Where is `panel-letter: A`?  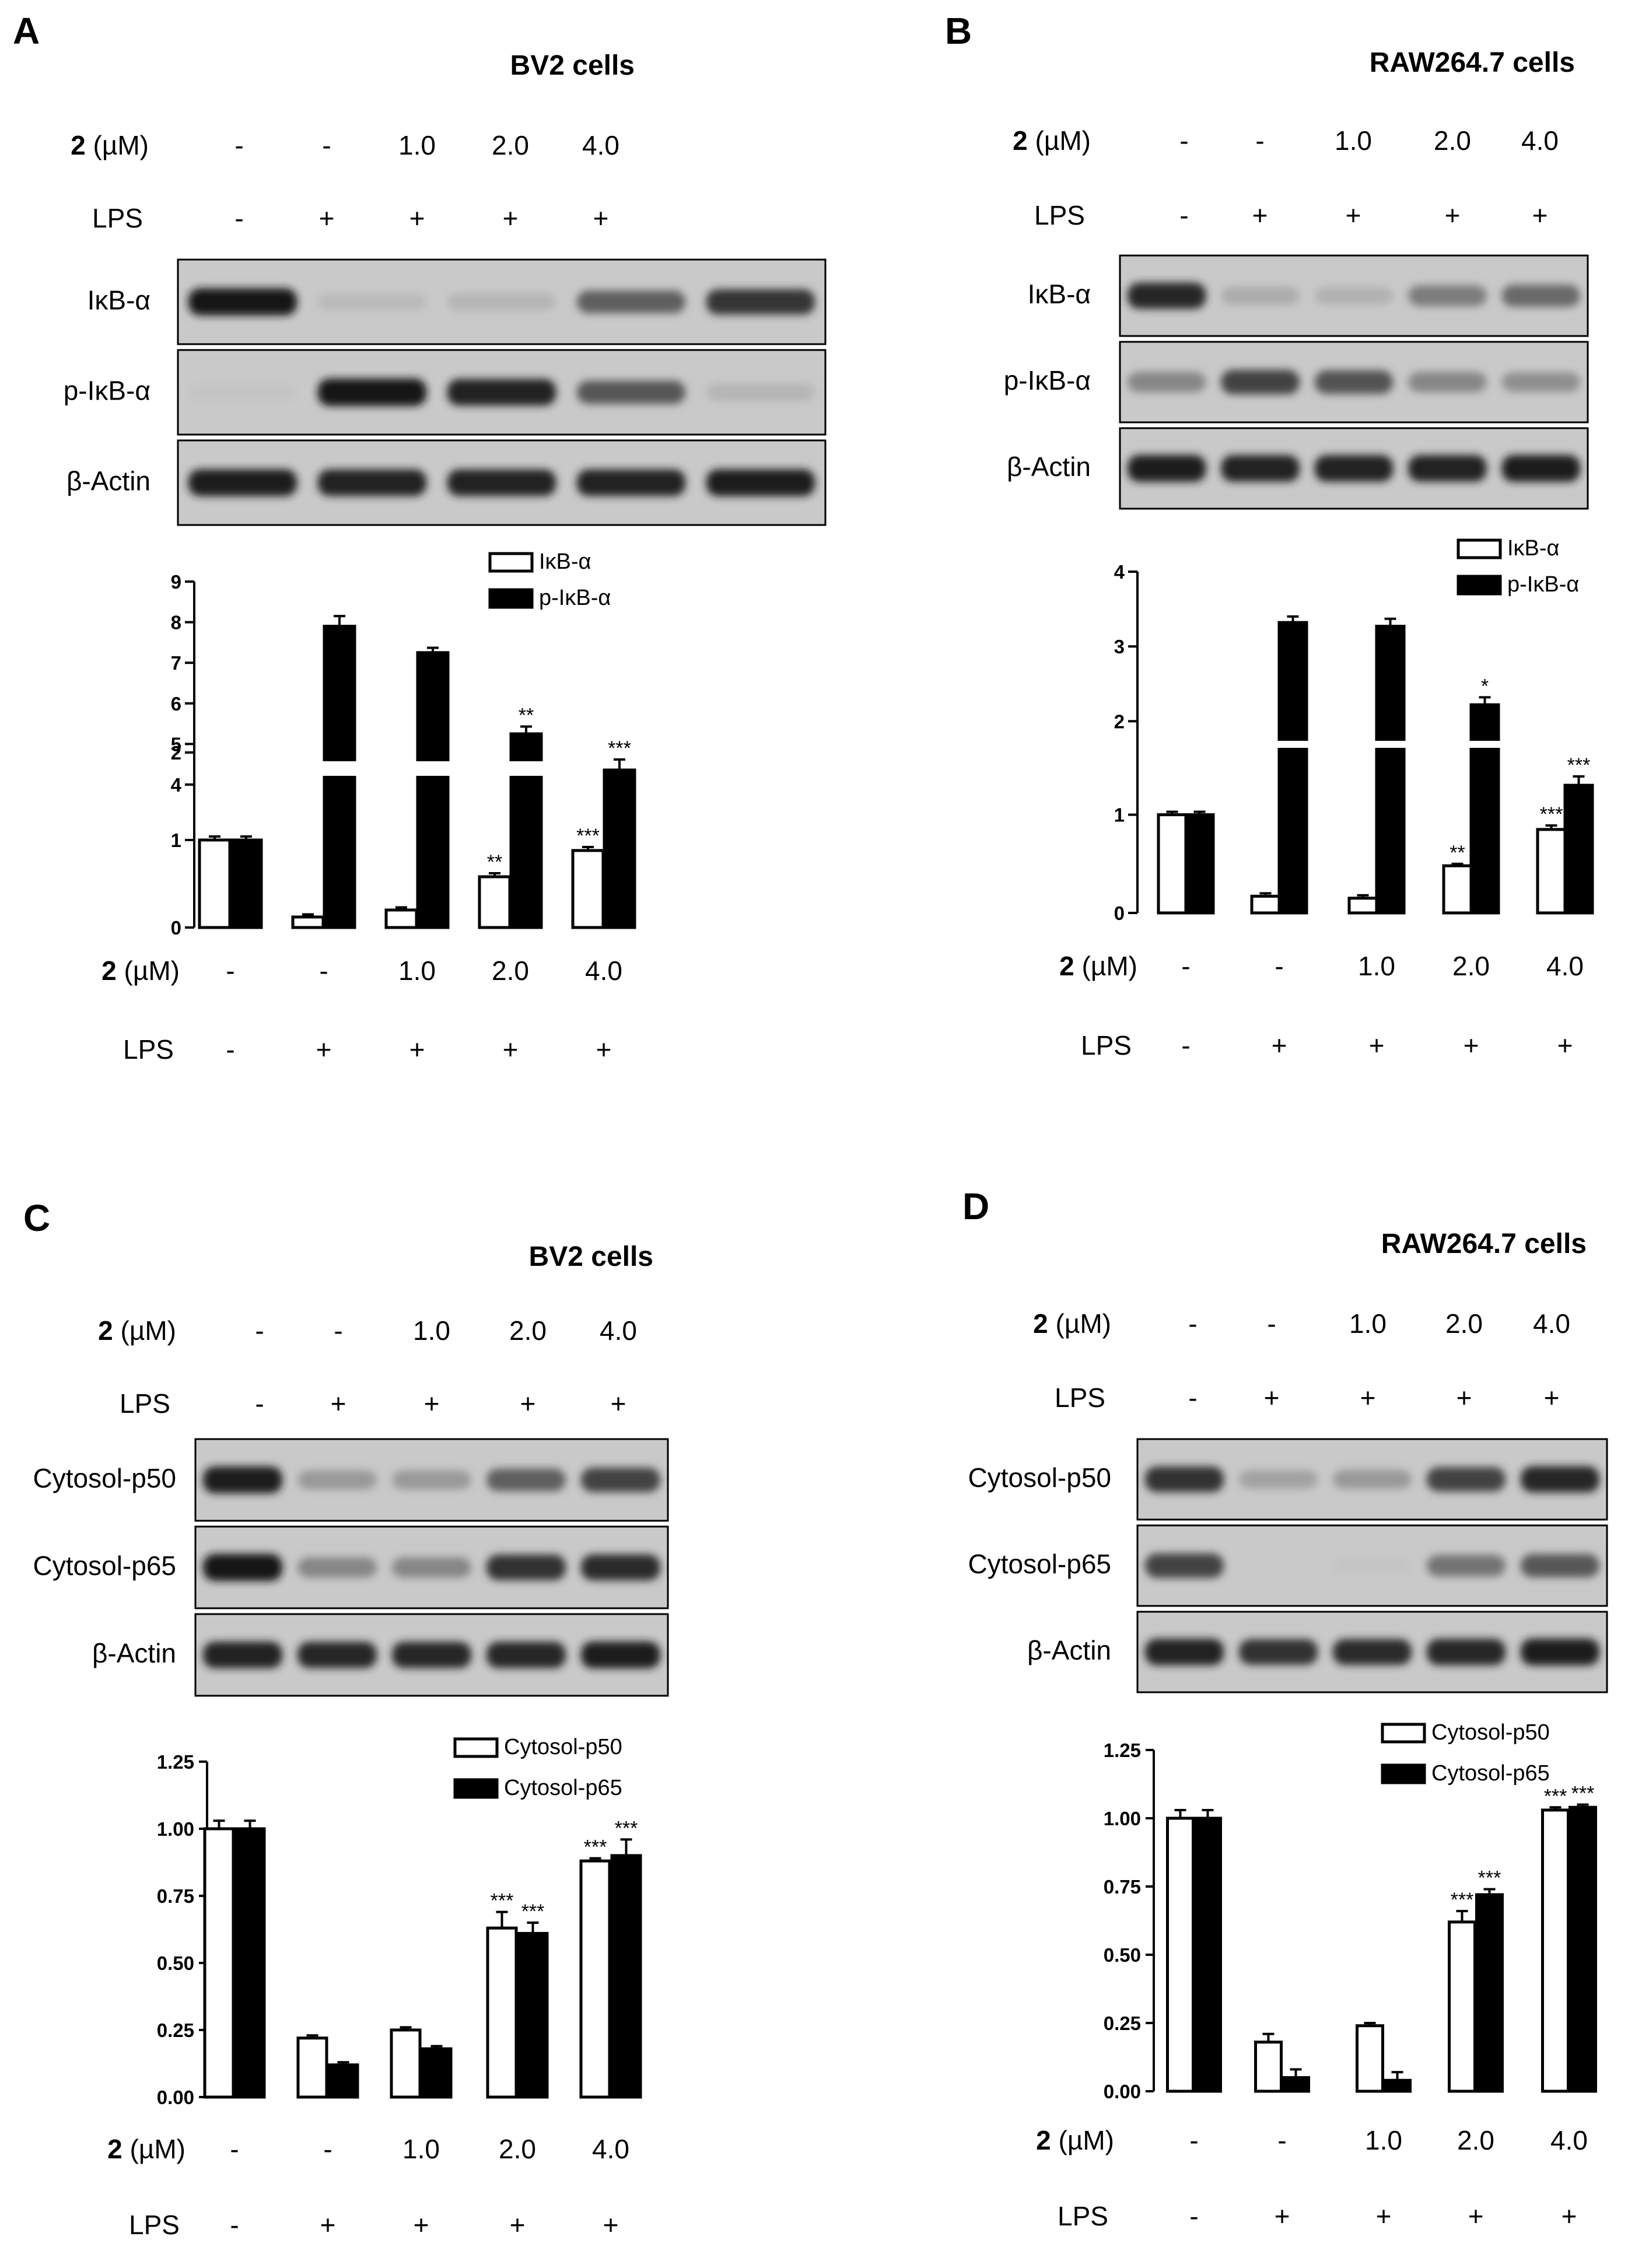 panel-letter: A is located at coordinates (26, 31).